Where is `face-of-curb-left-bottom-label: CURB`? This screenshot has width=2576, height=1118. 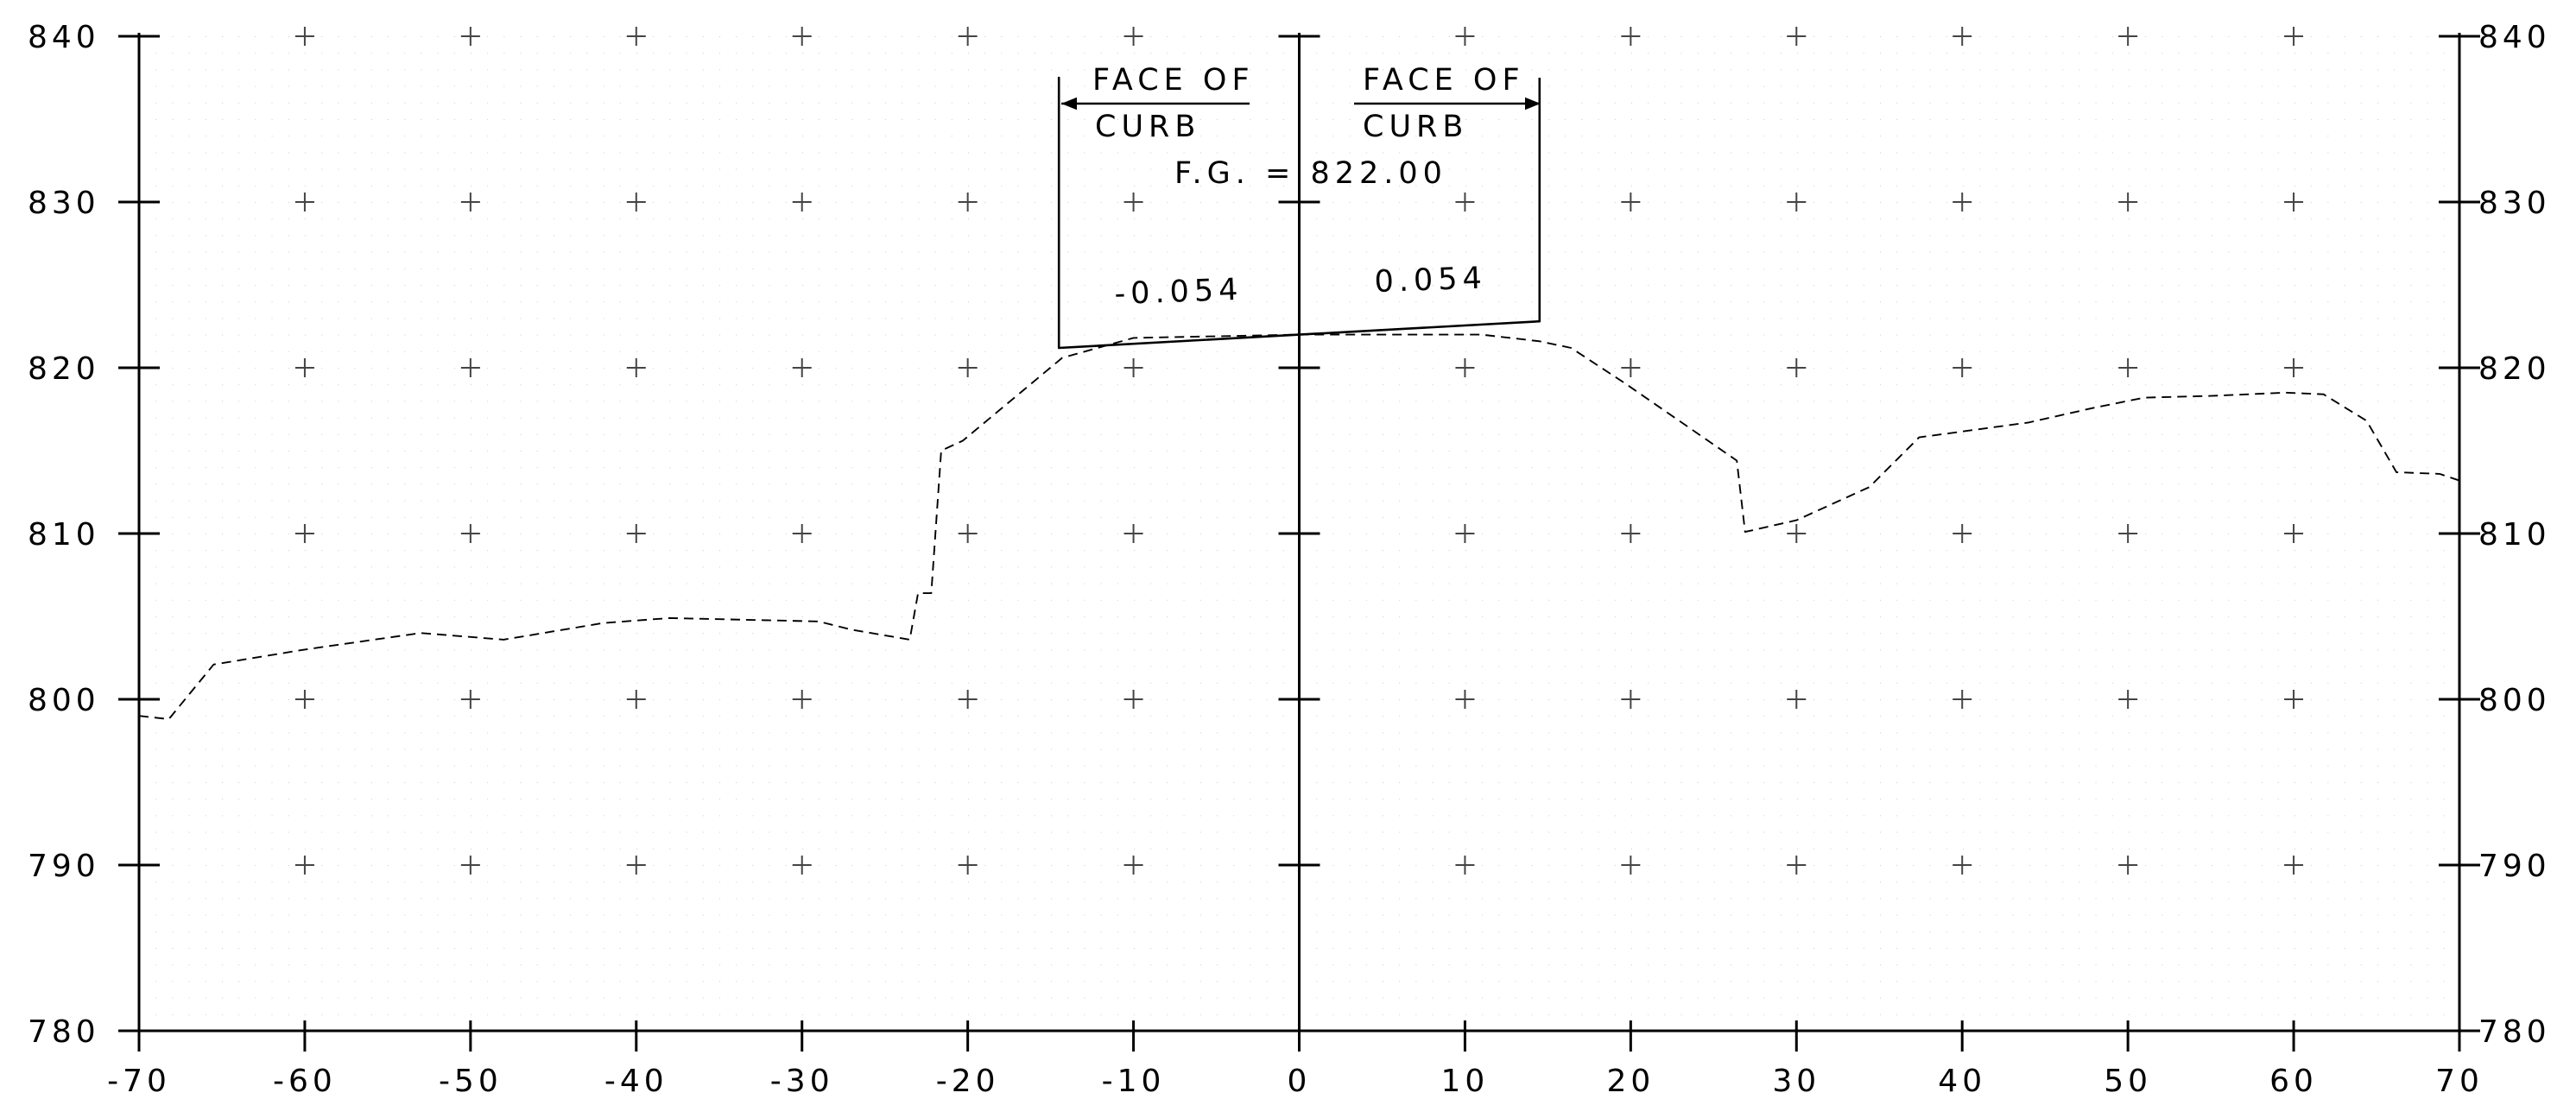
face-of-curb-left-bottom-label: CURB is located at coordinates (1147, 127).